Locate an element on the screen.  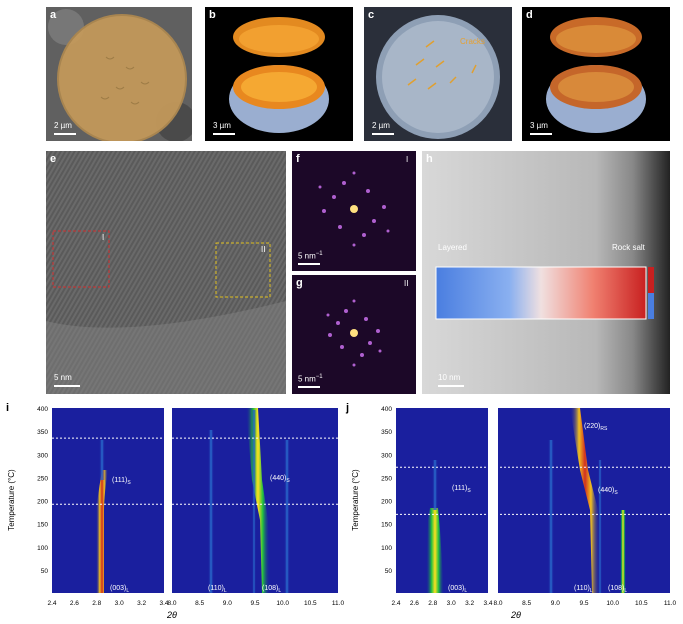
panel-c-scalebar is located at coordinates (383, 134).